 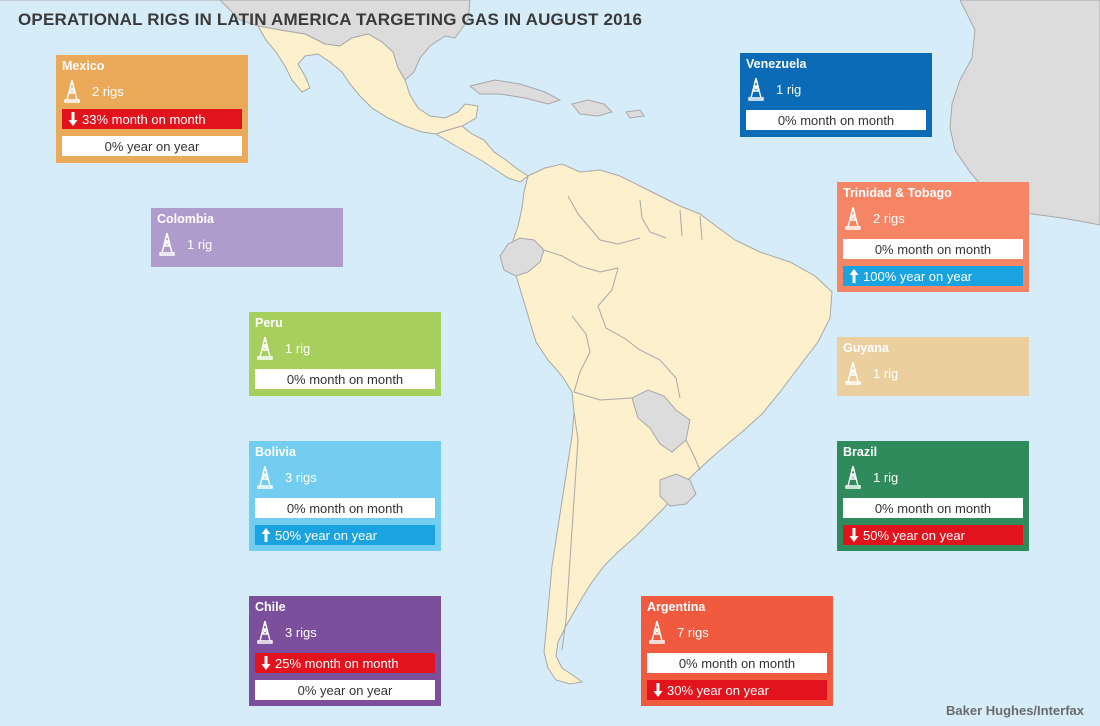 What do you see at coordinates (693, 632) in the screenshot?
I see `rig-count: 7 rigs` at bounding box center [693, 632].